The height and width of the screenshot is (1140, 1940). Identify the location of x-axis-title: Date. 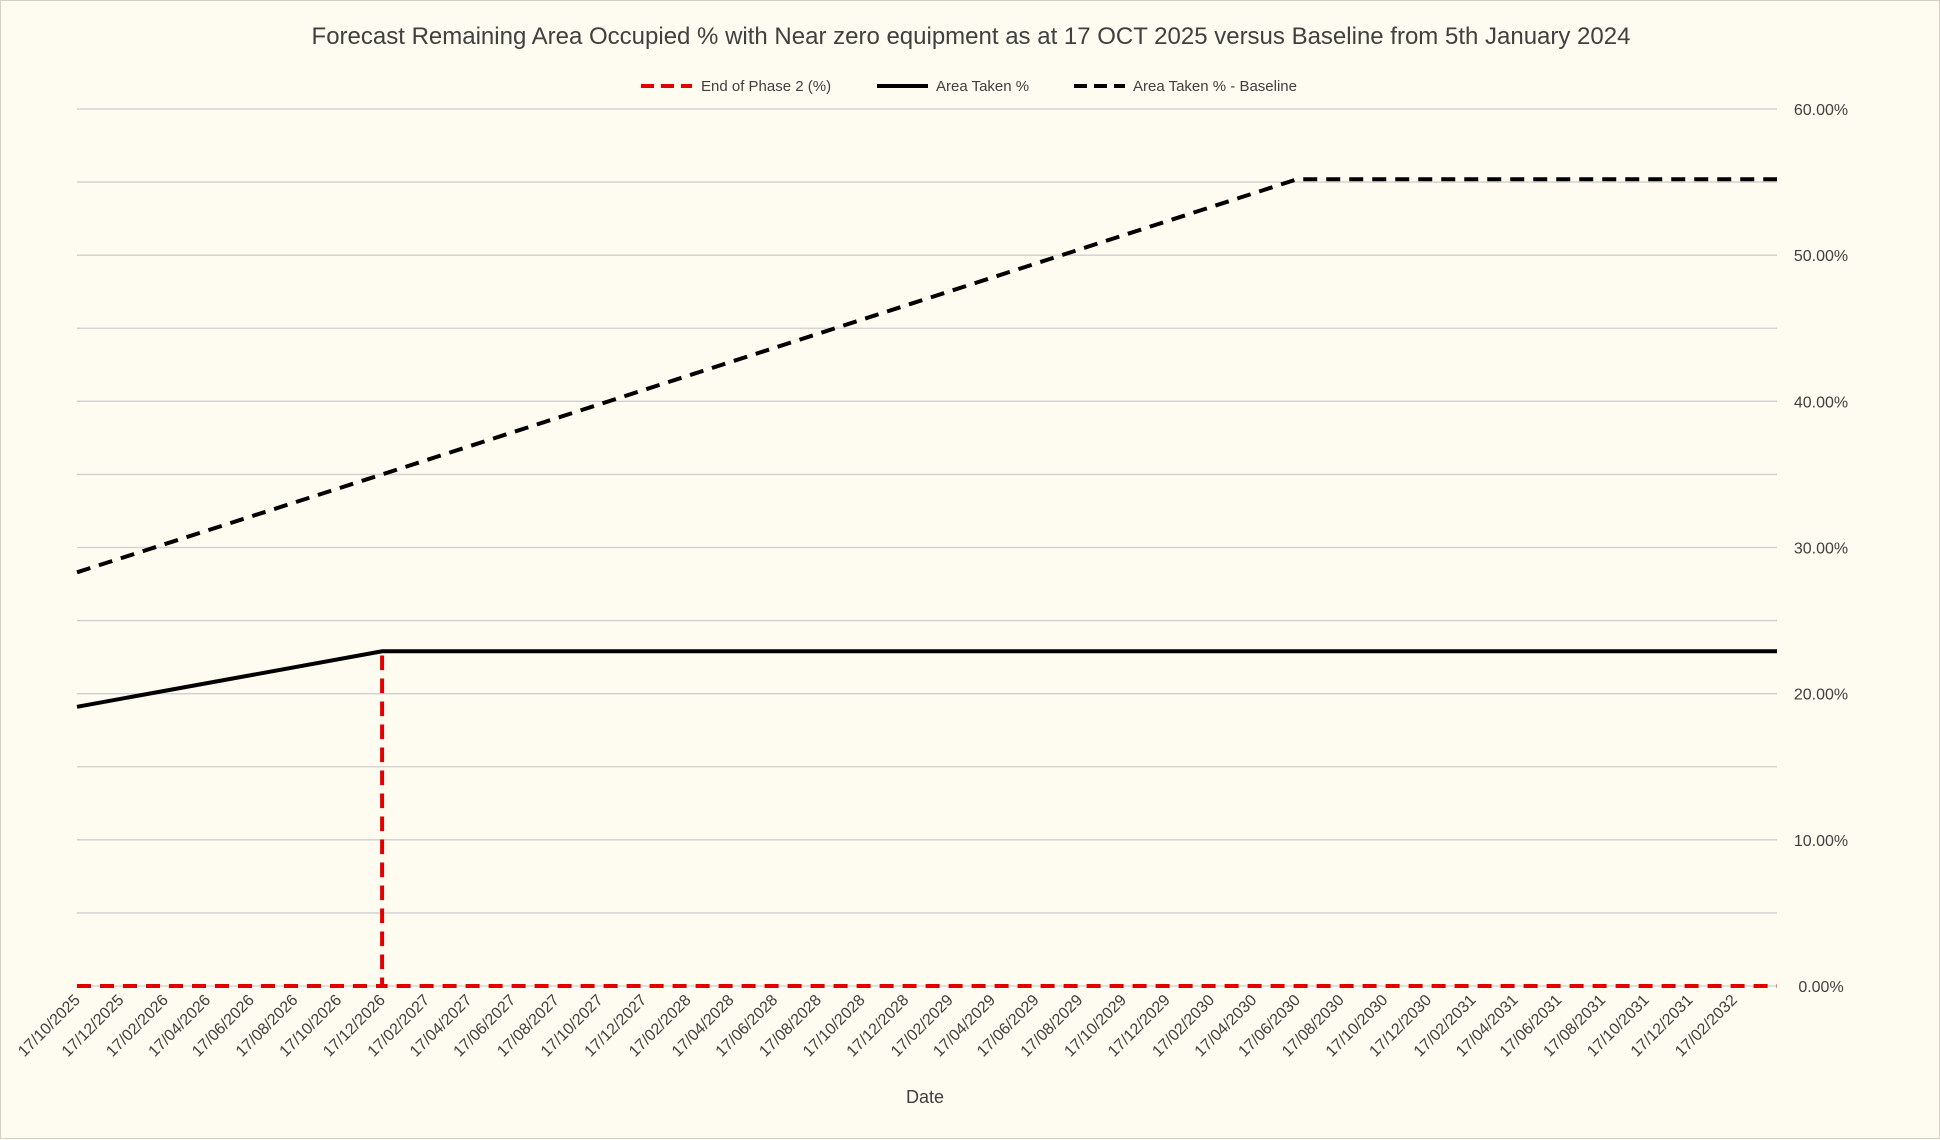
(925, 1097).